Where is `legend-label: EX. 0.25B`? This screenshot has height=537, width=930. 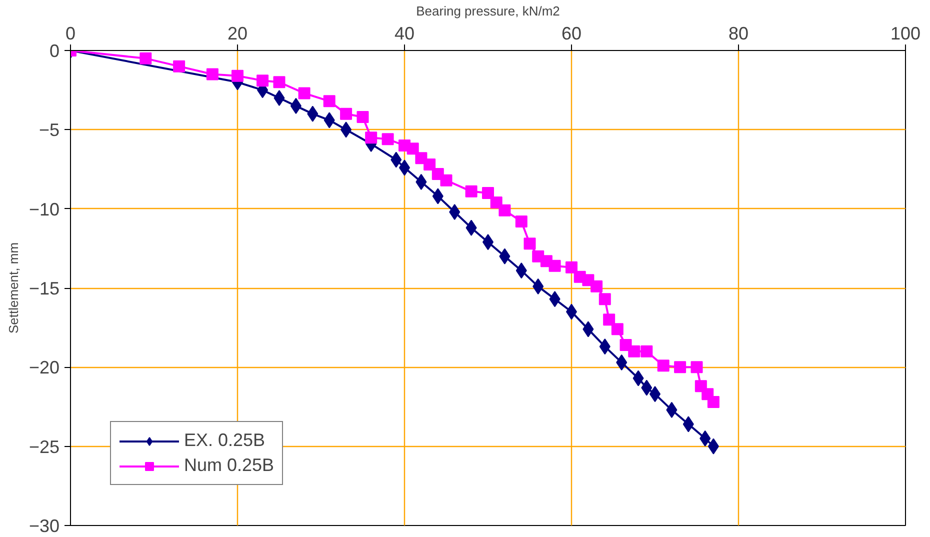
legend-label: EX. 0.25B is located at coordinates (225, 440).